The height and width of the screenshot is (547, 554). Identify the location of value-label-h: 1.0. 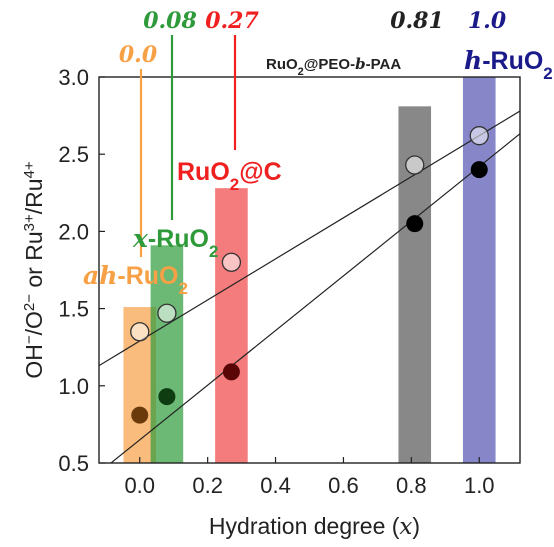
(487, 21).